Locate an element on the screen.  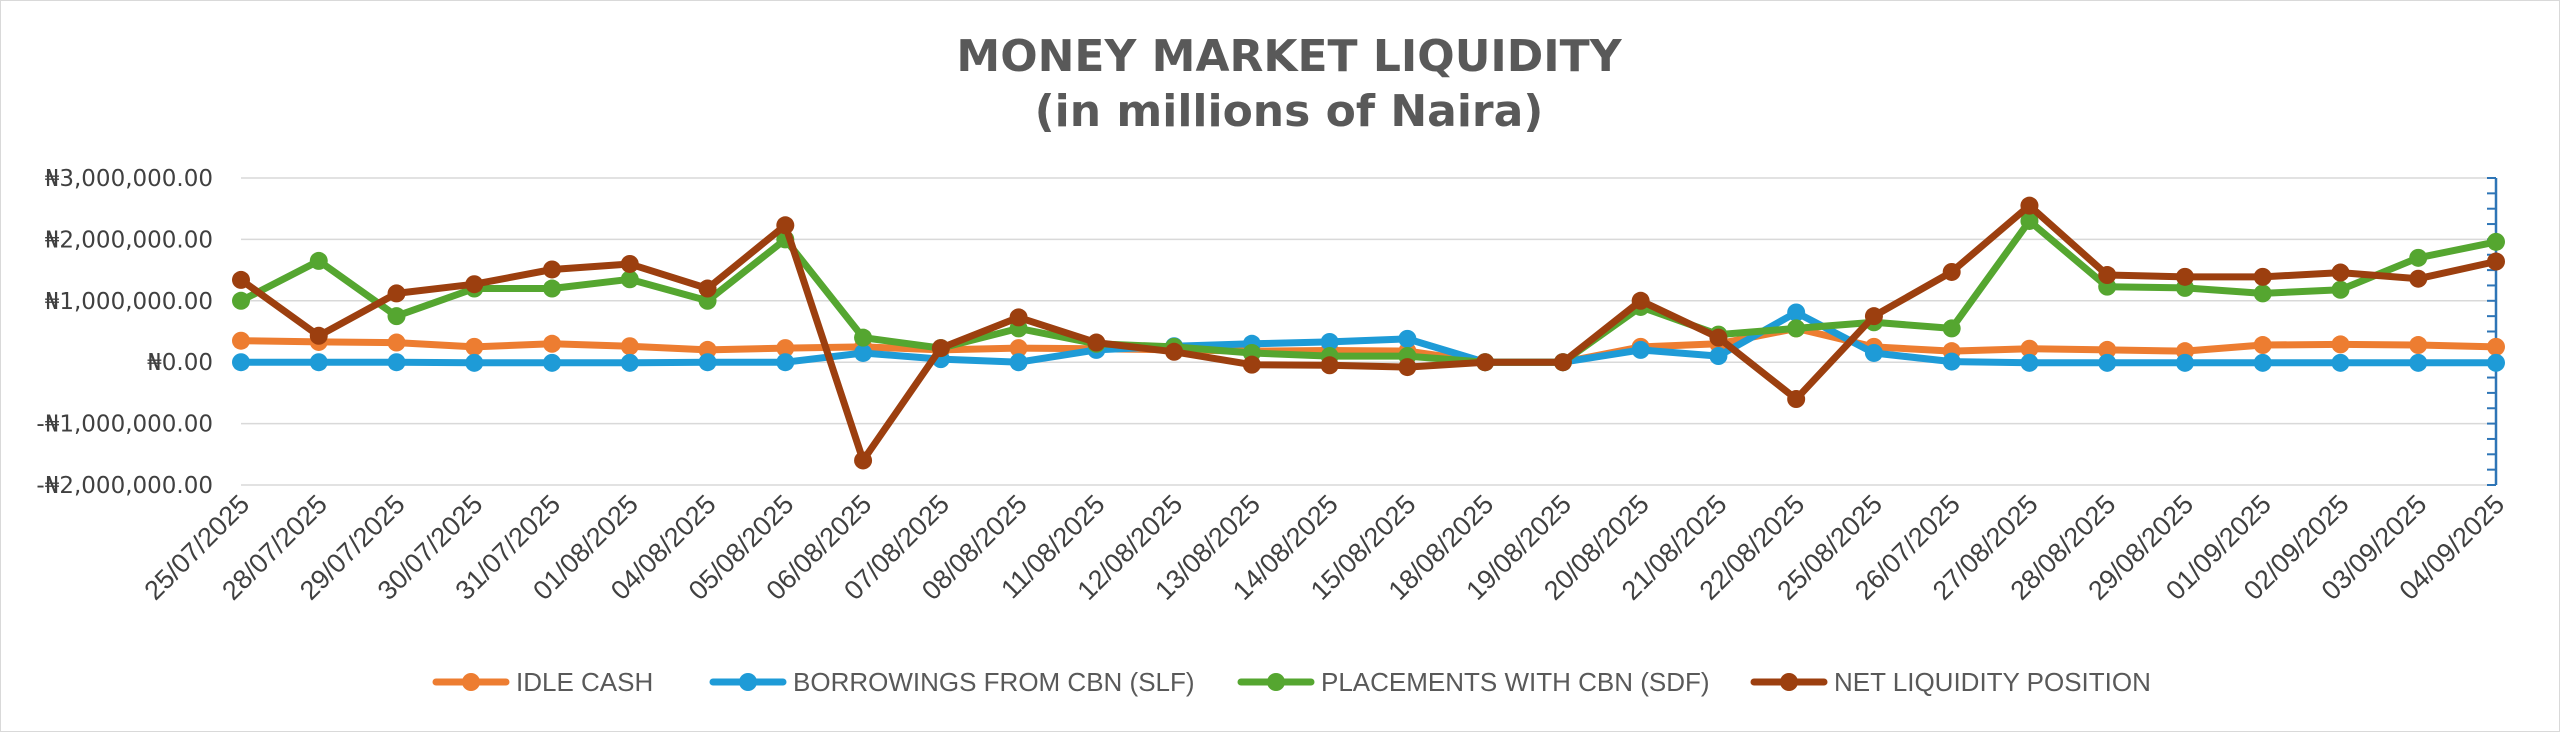
legend-item: IDLE CASH is located at coordinates (542, 682).